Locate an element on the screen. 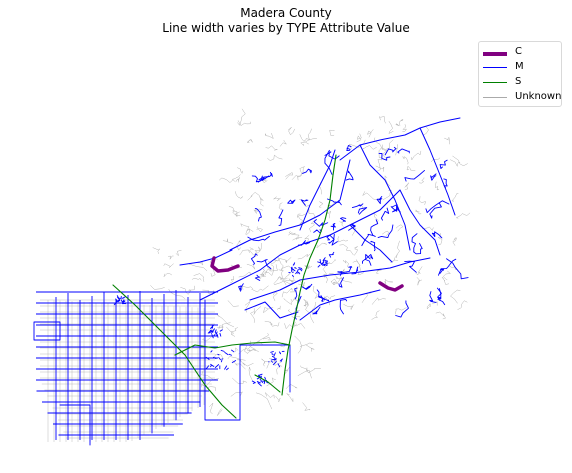  type-c-road-segment is located at coordinates (225, 264).